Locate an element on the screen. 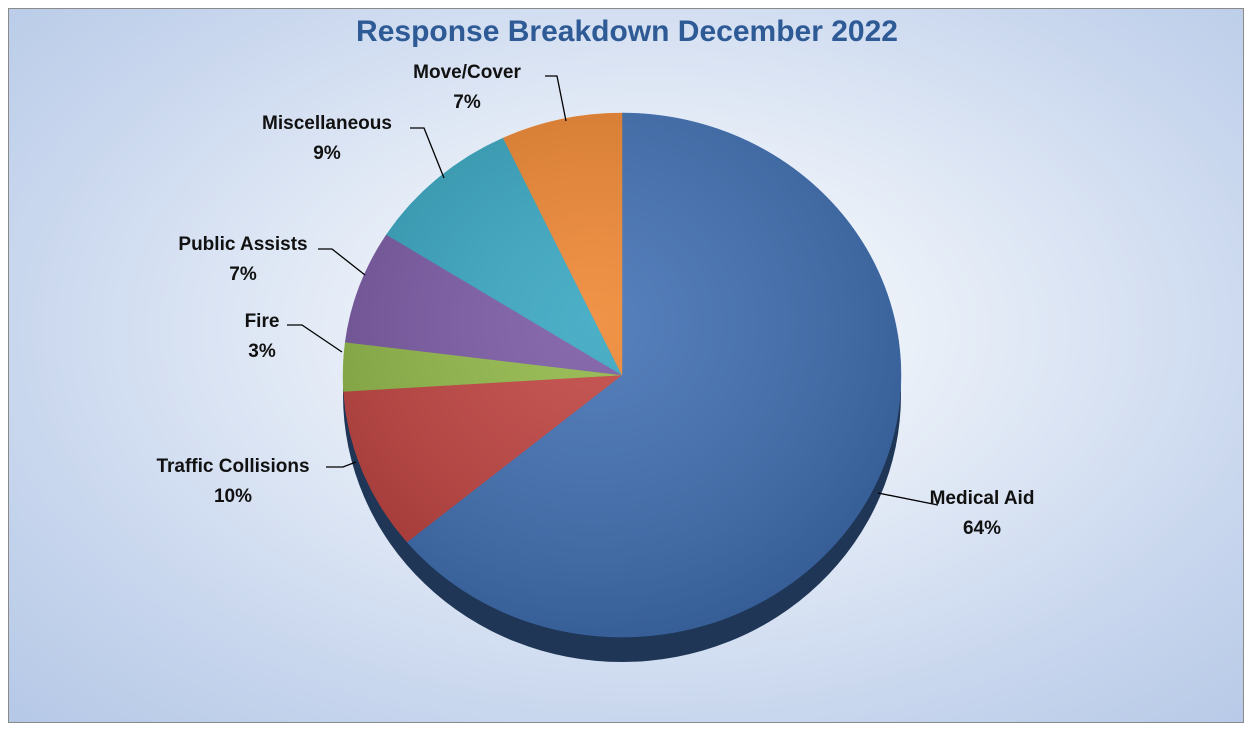 This screenshot has height=731, width=1254. slice-name-label: Traffic Collisions is located at coordinates (232, 466).